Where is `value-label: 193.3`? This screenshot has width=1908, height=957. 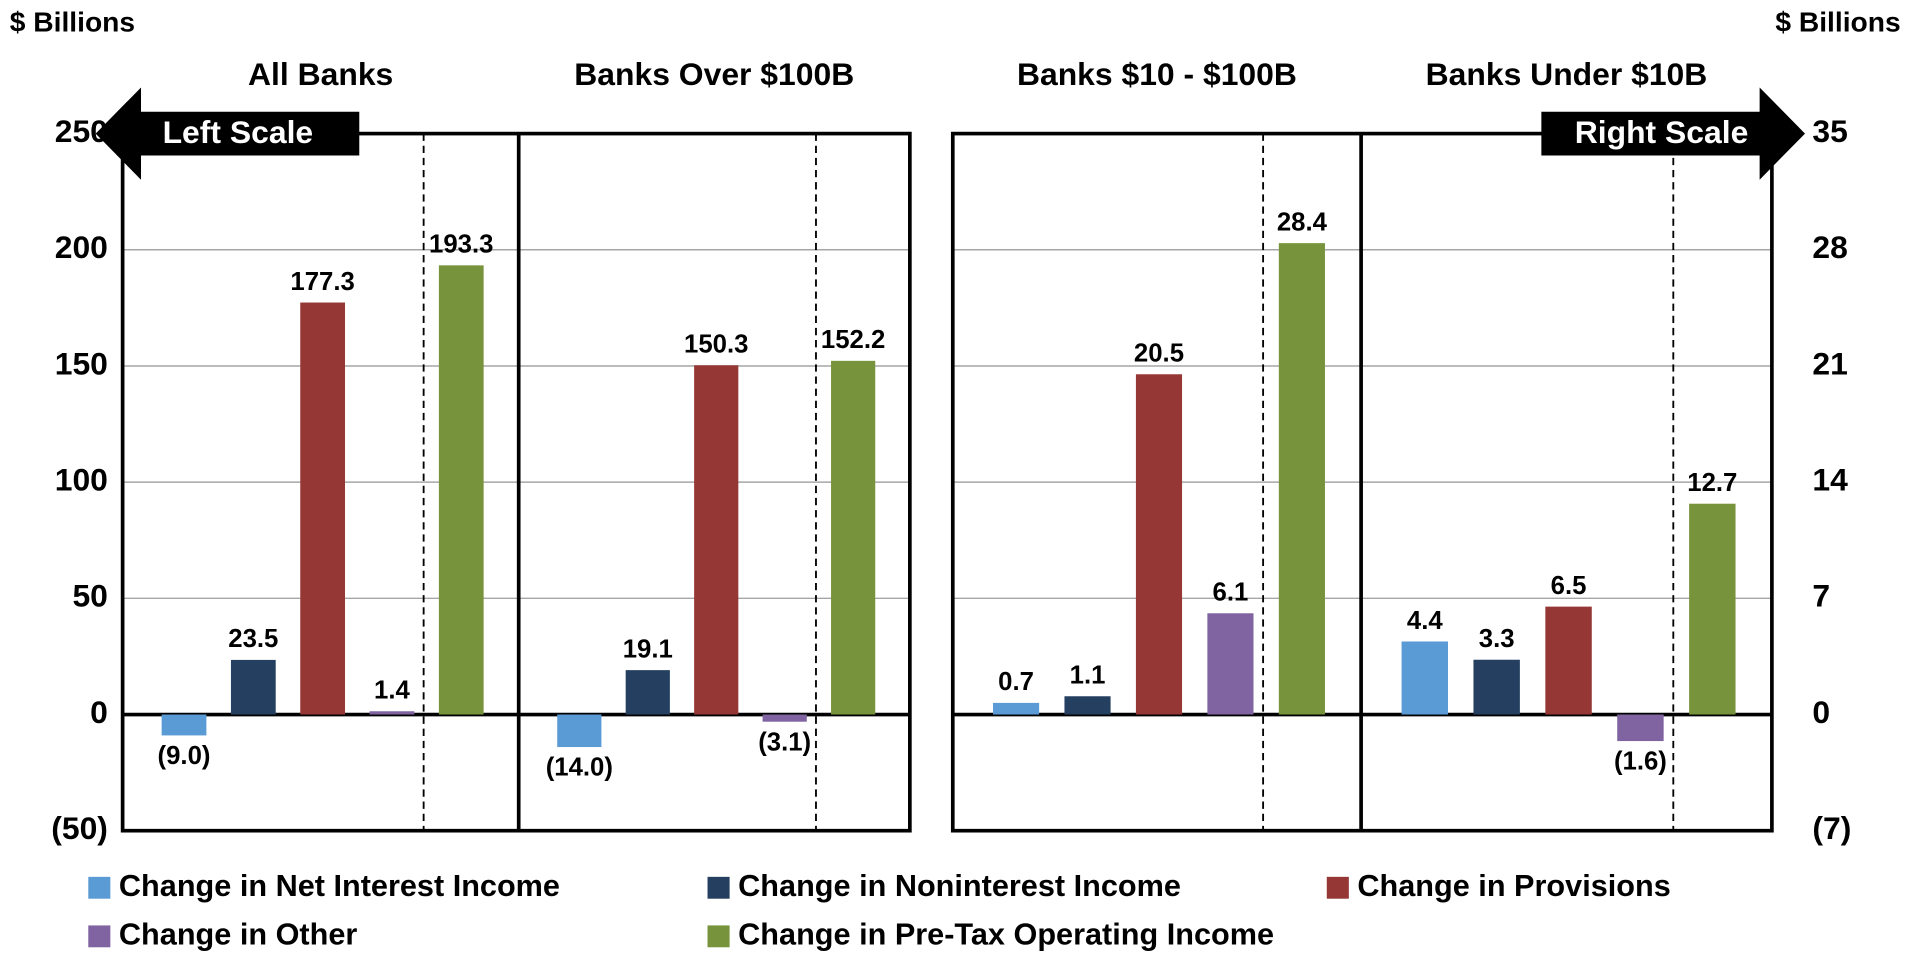 value-label: 193.3 is located at coordinates (461, 245).